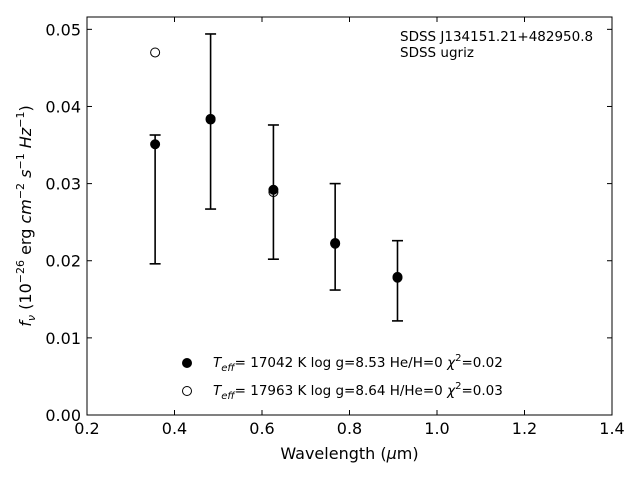 The width and height of the screenshot is (640, 480). Describe the element at coordinates (187, 363) in the screenshot. I see `legend-marker-filled` at that location.